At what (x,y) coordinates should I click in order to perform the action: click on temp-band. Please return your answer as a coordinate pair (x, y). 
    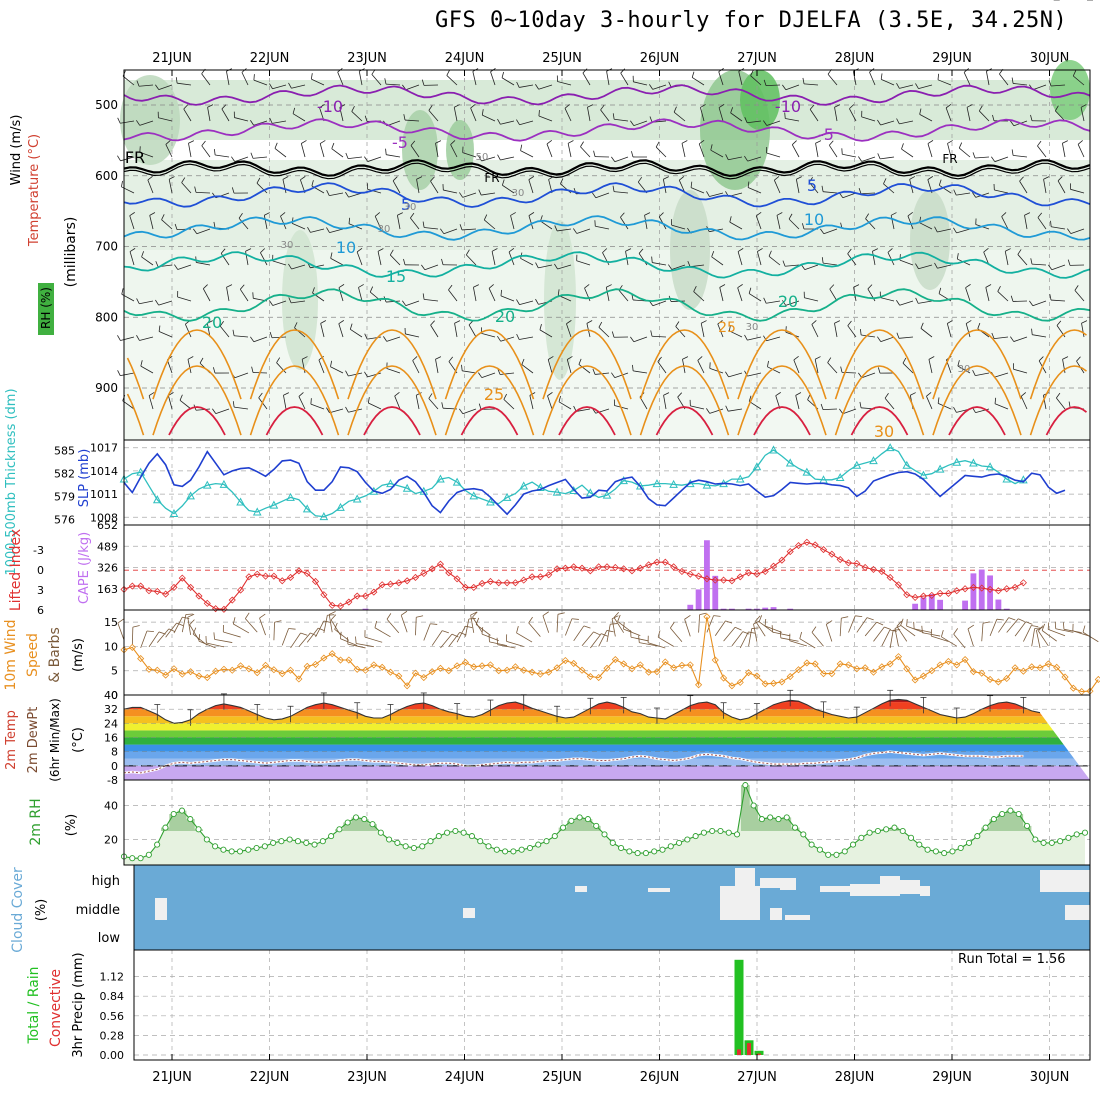
    Looking at the image, I should click on (607, 772).